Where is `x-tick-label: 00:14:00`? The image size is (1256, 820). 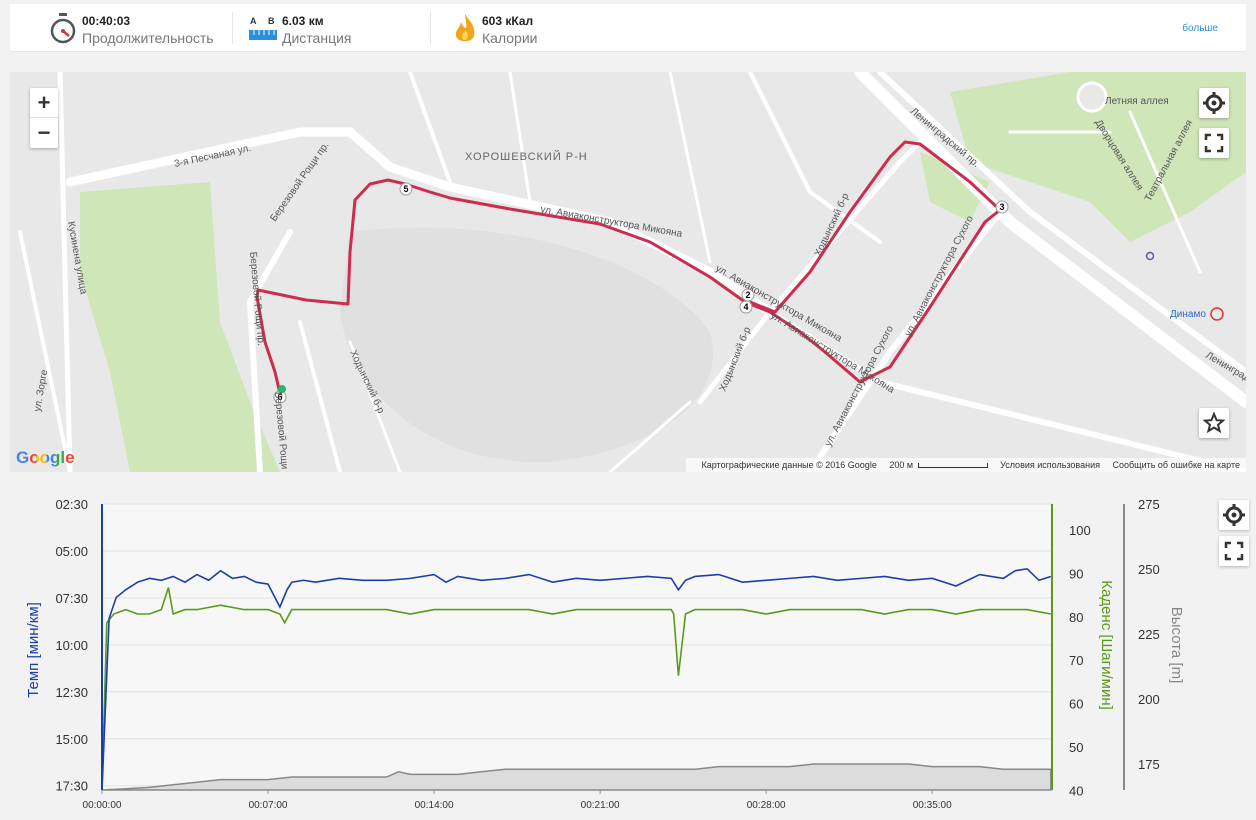 x-tick-label: 00:14:00 is located at coordinates (434, 805).